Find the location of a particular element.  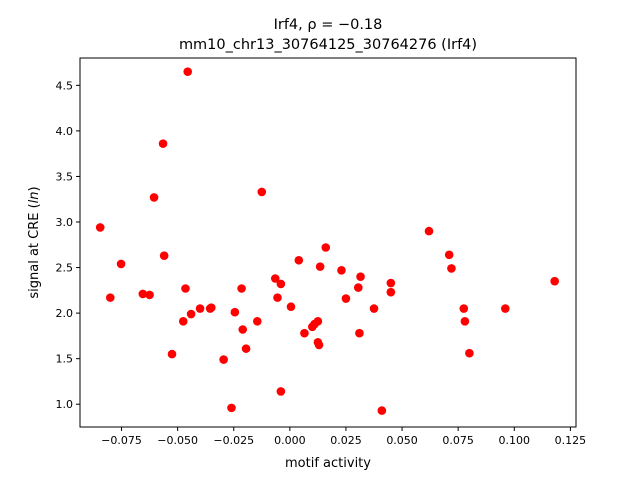

y-tick-label: 4.5 is located at coordinates (65, 85).